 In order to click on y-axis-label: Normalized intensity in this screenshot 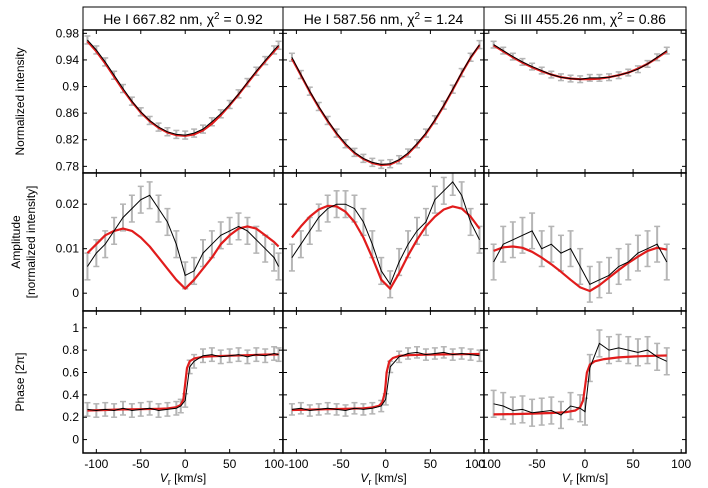, I will do `click(20, 101)`.